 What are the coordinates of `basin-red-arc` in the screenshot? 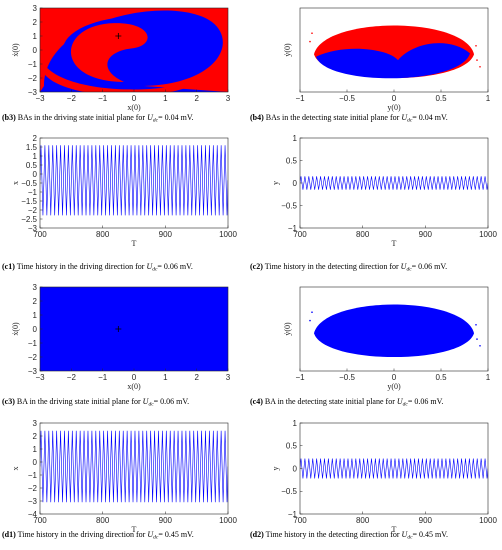 It's located at (120, 73).